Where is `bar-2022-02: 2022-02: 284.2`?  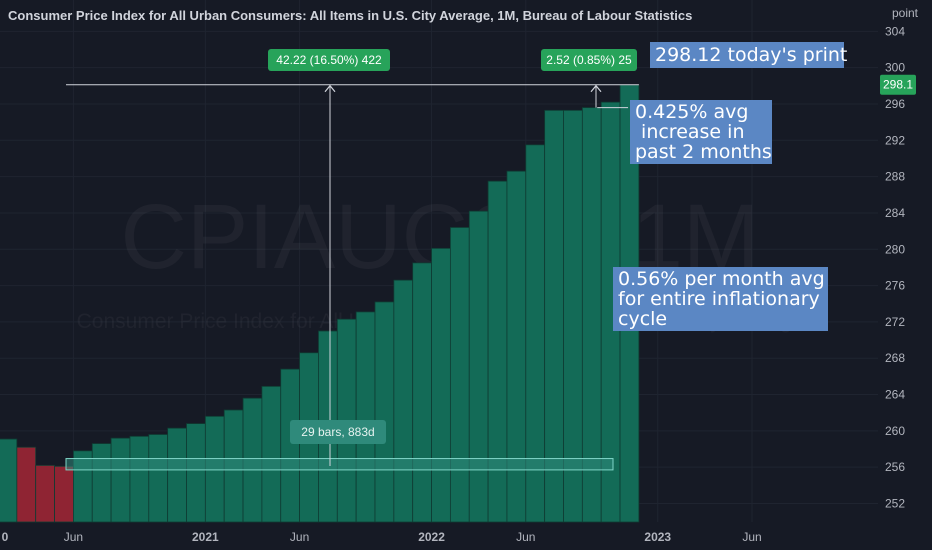 bar-2022-02: 2022-02: 284.2 is located at coordinates (478, 366).